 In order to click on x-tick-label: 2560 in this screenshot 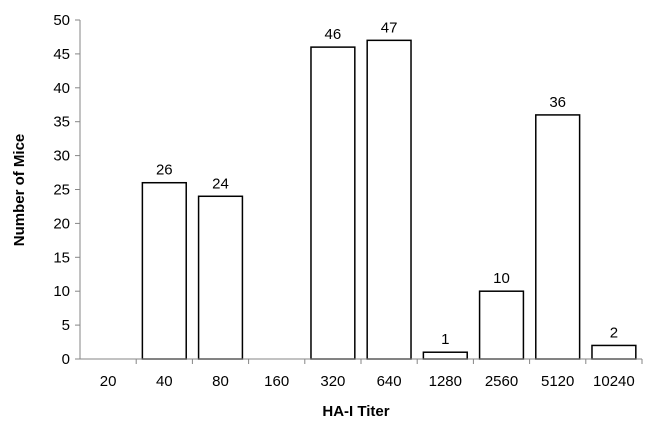, I will do `click(501, 381)`.